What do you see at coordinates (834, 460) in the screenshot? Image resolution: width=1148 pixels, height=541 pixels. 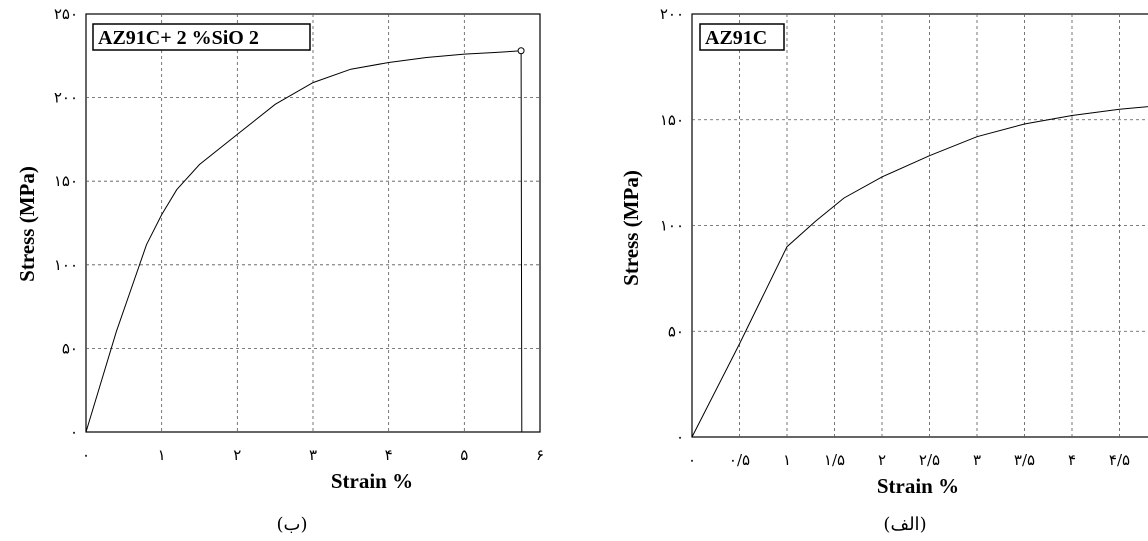 I see `x-tick-label: ۱/۵` at bounding box center [834, 460].